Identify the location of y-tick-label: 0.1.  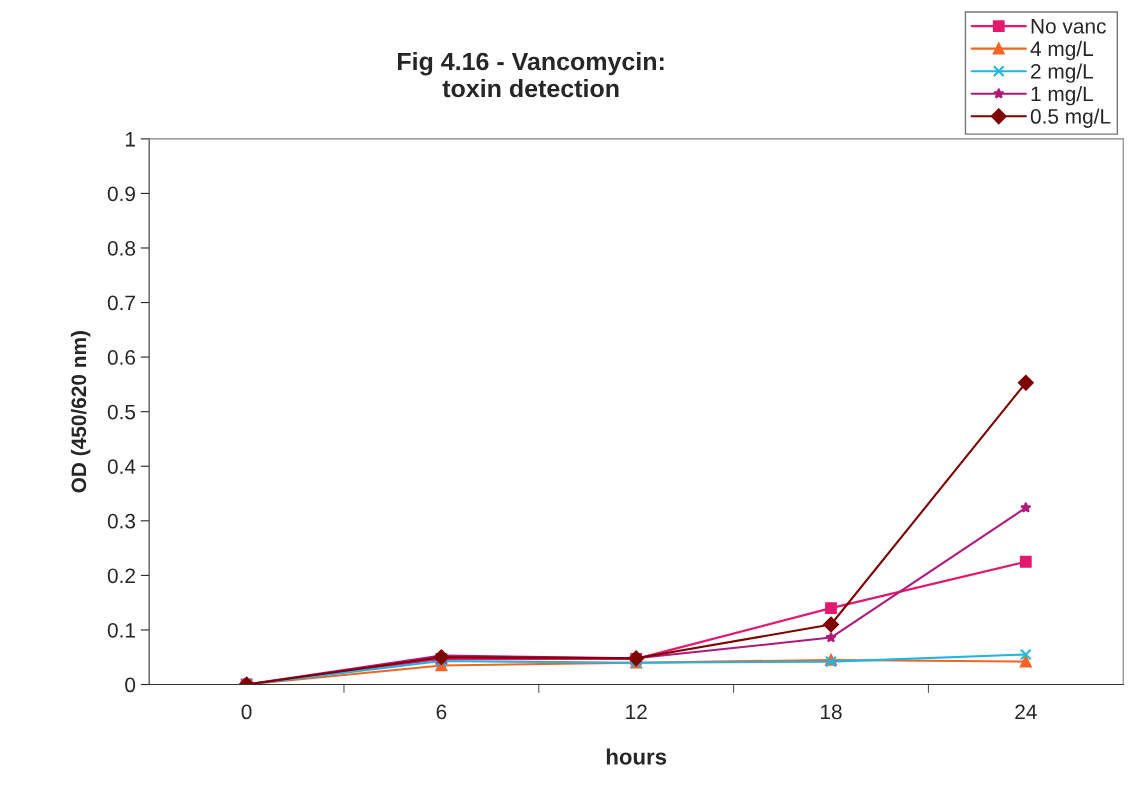
(121, 630).